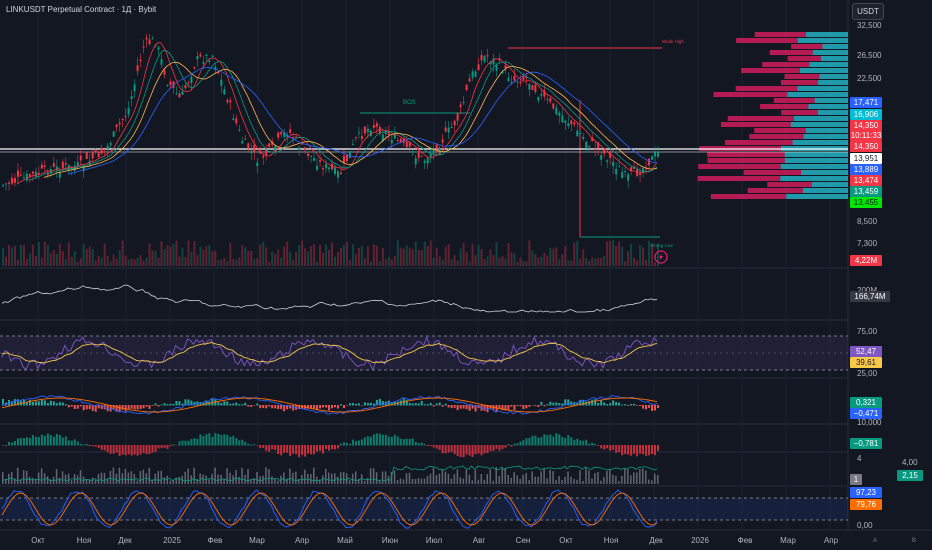  Describe the element at coordinates (866, 443) in the screenshot. I see `hist-badge: −0,781` at that location.